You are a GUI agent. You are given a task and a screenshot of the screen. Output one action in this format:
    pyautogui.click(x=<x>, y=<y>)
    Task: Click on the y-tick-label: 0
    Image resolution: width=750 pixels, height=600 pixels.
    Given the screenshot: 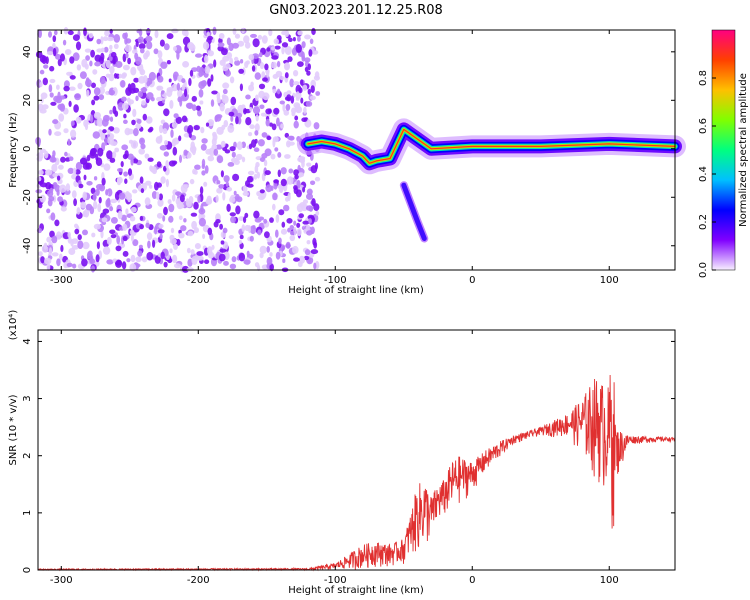 What is the action you would take?
    pyautogui.click(x=27, y=149)
    